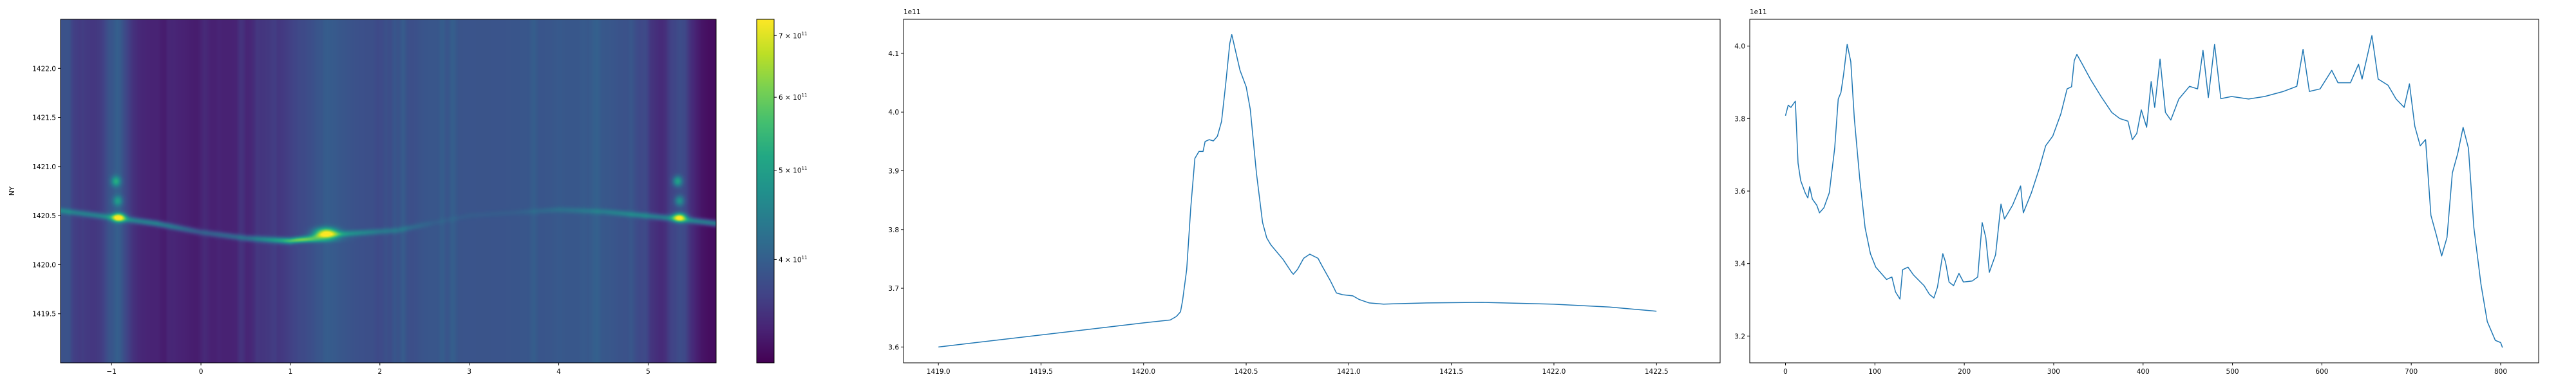 Image resolution: width=2576 pixels, height=386 pixels. What do you see at coordinates (1739, 336) in the screenshot?
I see `y-tick-label: 3.2` at bounding box center [1739, 336].